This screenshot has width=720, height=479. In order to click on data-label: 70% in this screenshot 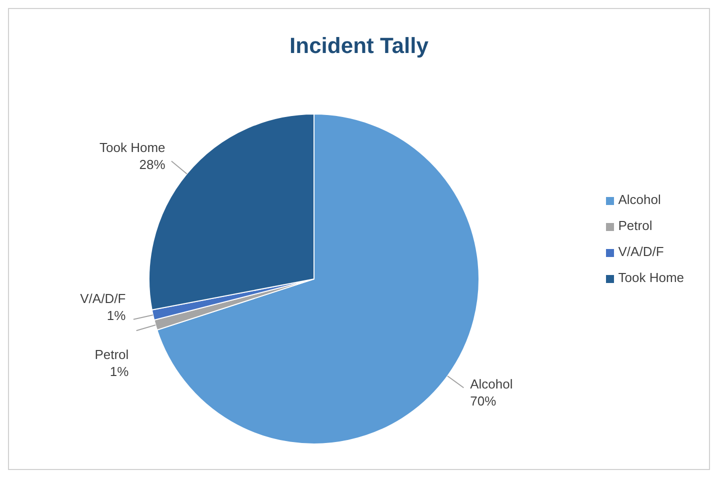, I will do `click(483, 400)`.